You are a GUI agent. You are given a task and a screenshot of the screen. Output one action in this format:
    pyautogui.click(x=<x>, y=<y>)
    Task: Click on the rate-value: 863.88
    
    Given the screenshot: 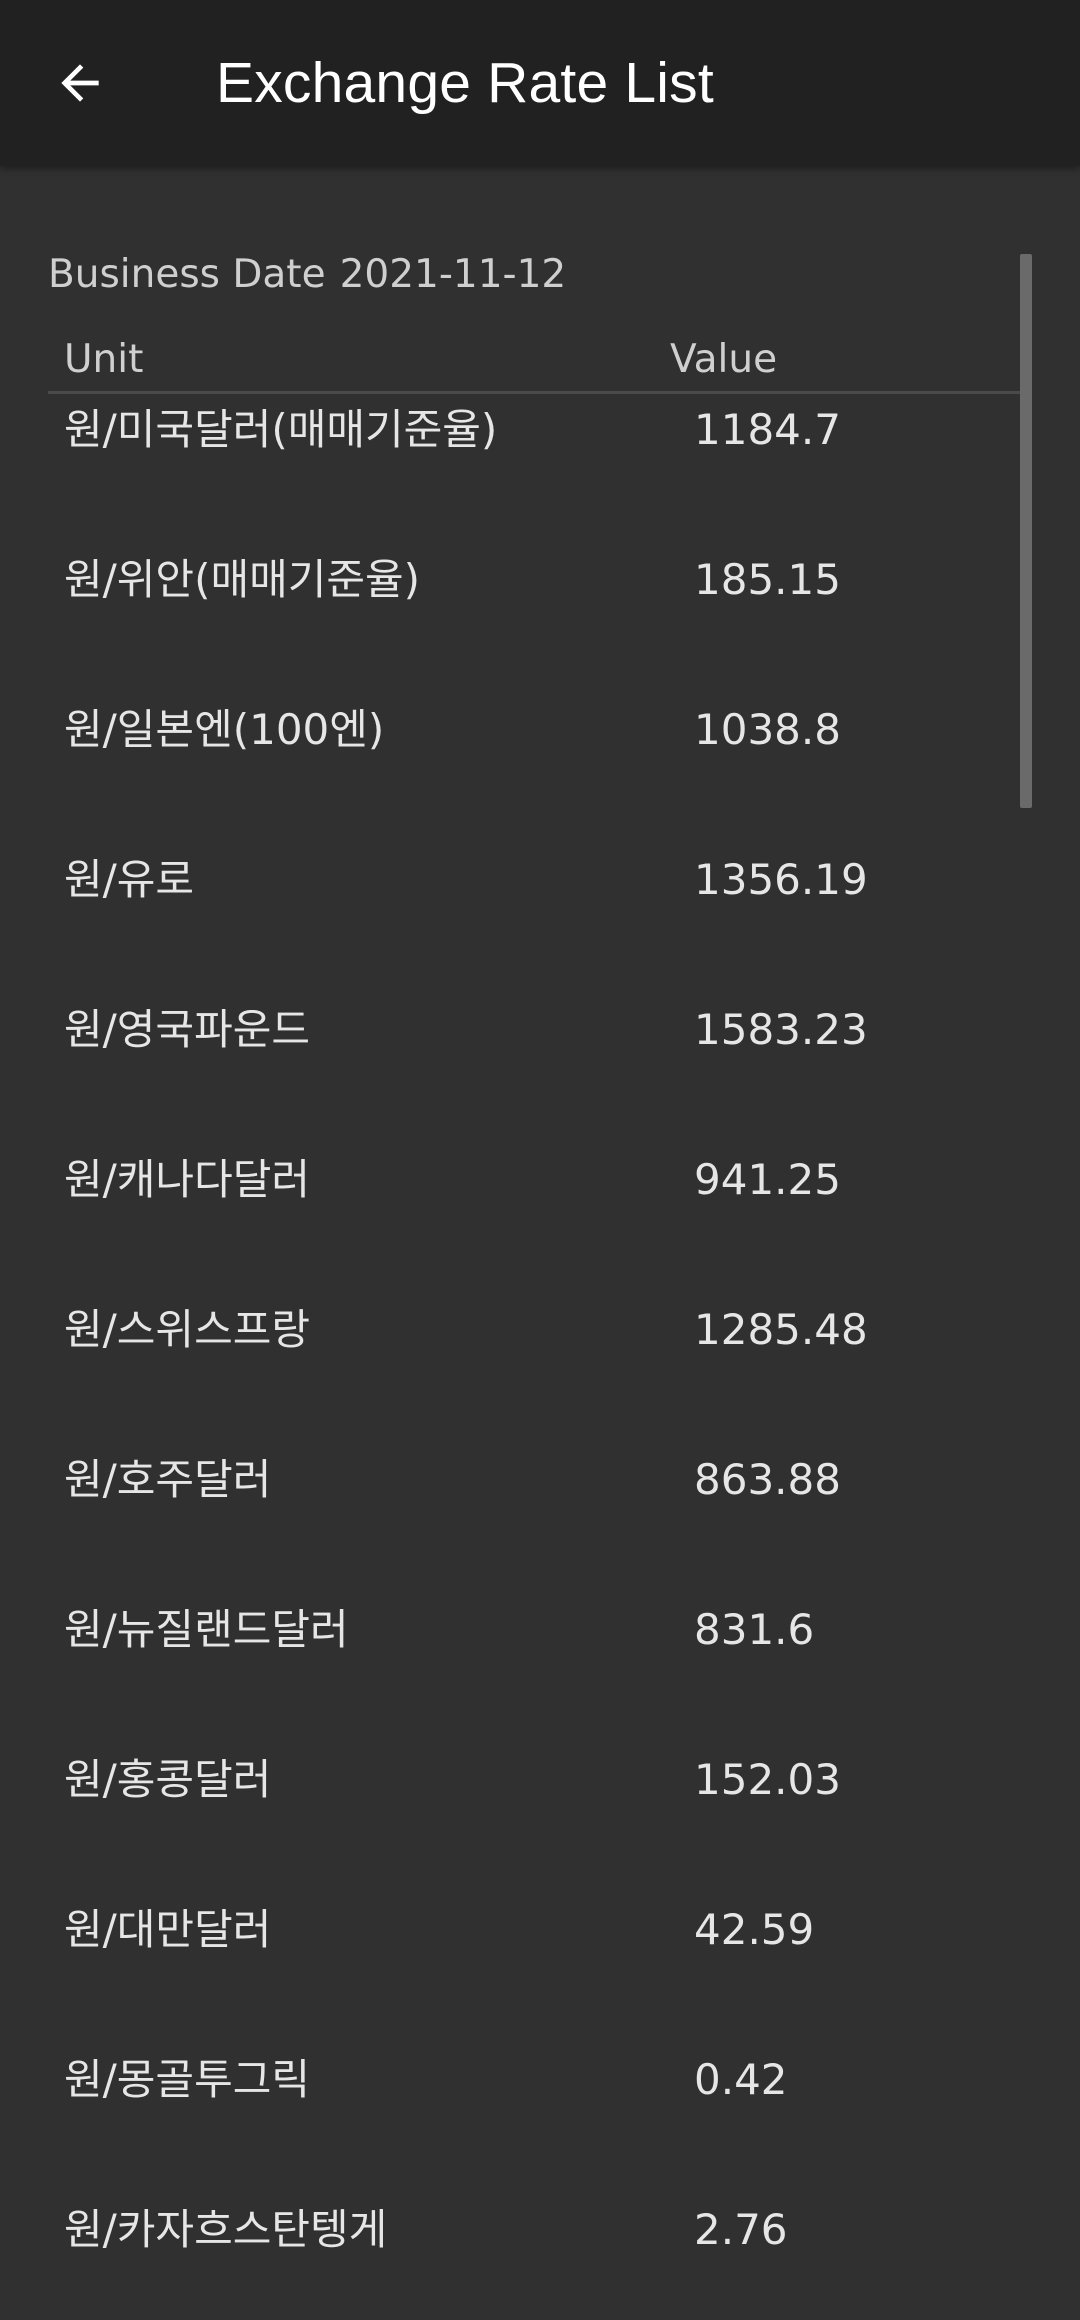 What is the action you would take?
    pyautogui.click(x=767, y=1479)
    